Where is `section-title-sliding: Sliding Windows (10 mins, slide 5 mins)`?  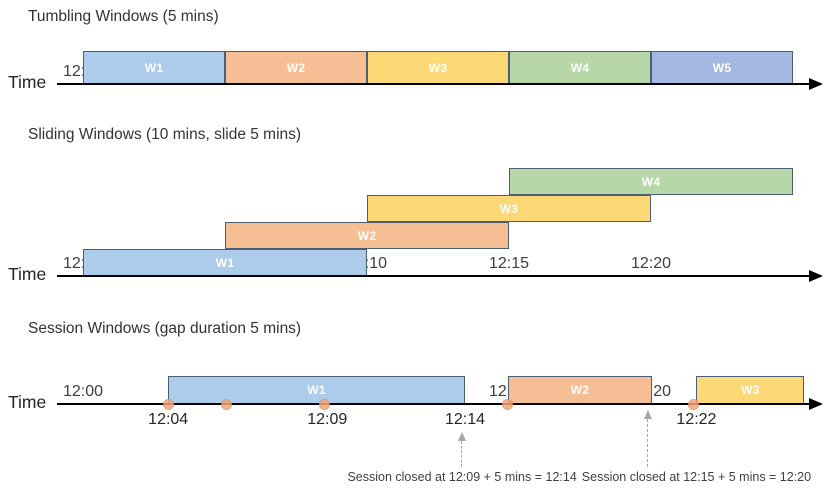
section-title-sliding: Sliding Windows (10 mins, slide 5 mins) is located at coordinates (165, 134).